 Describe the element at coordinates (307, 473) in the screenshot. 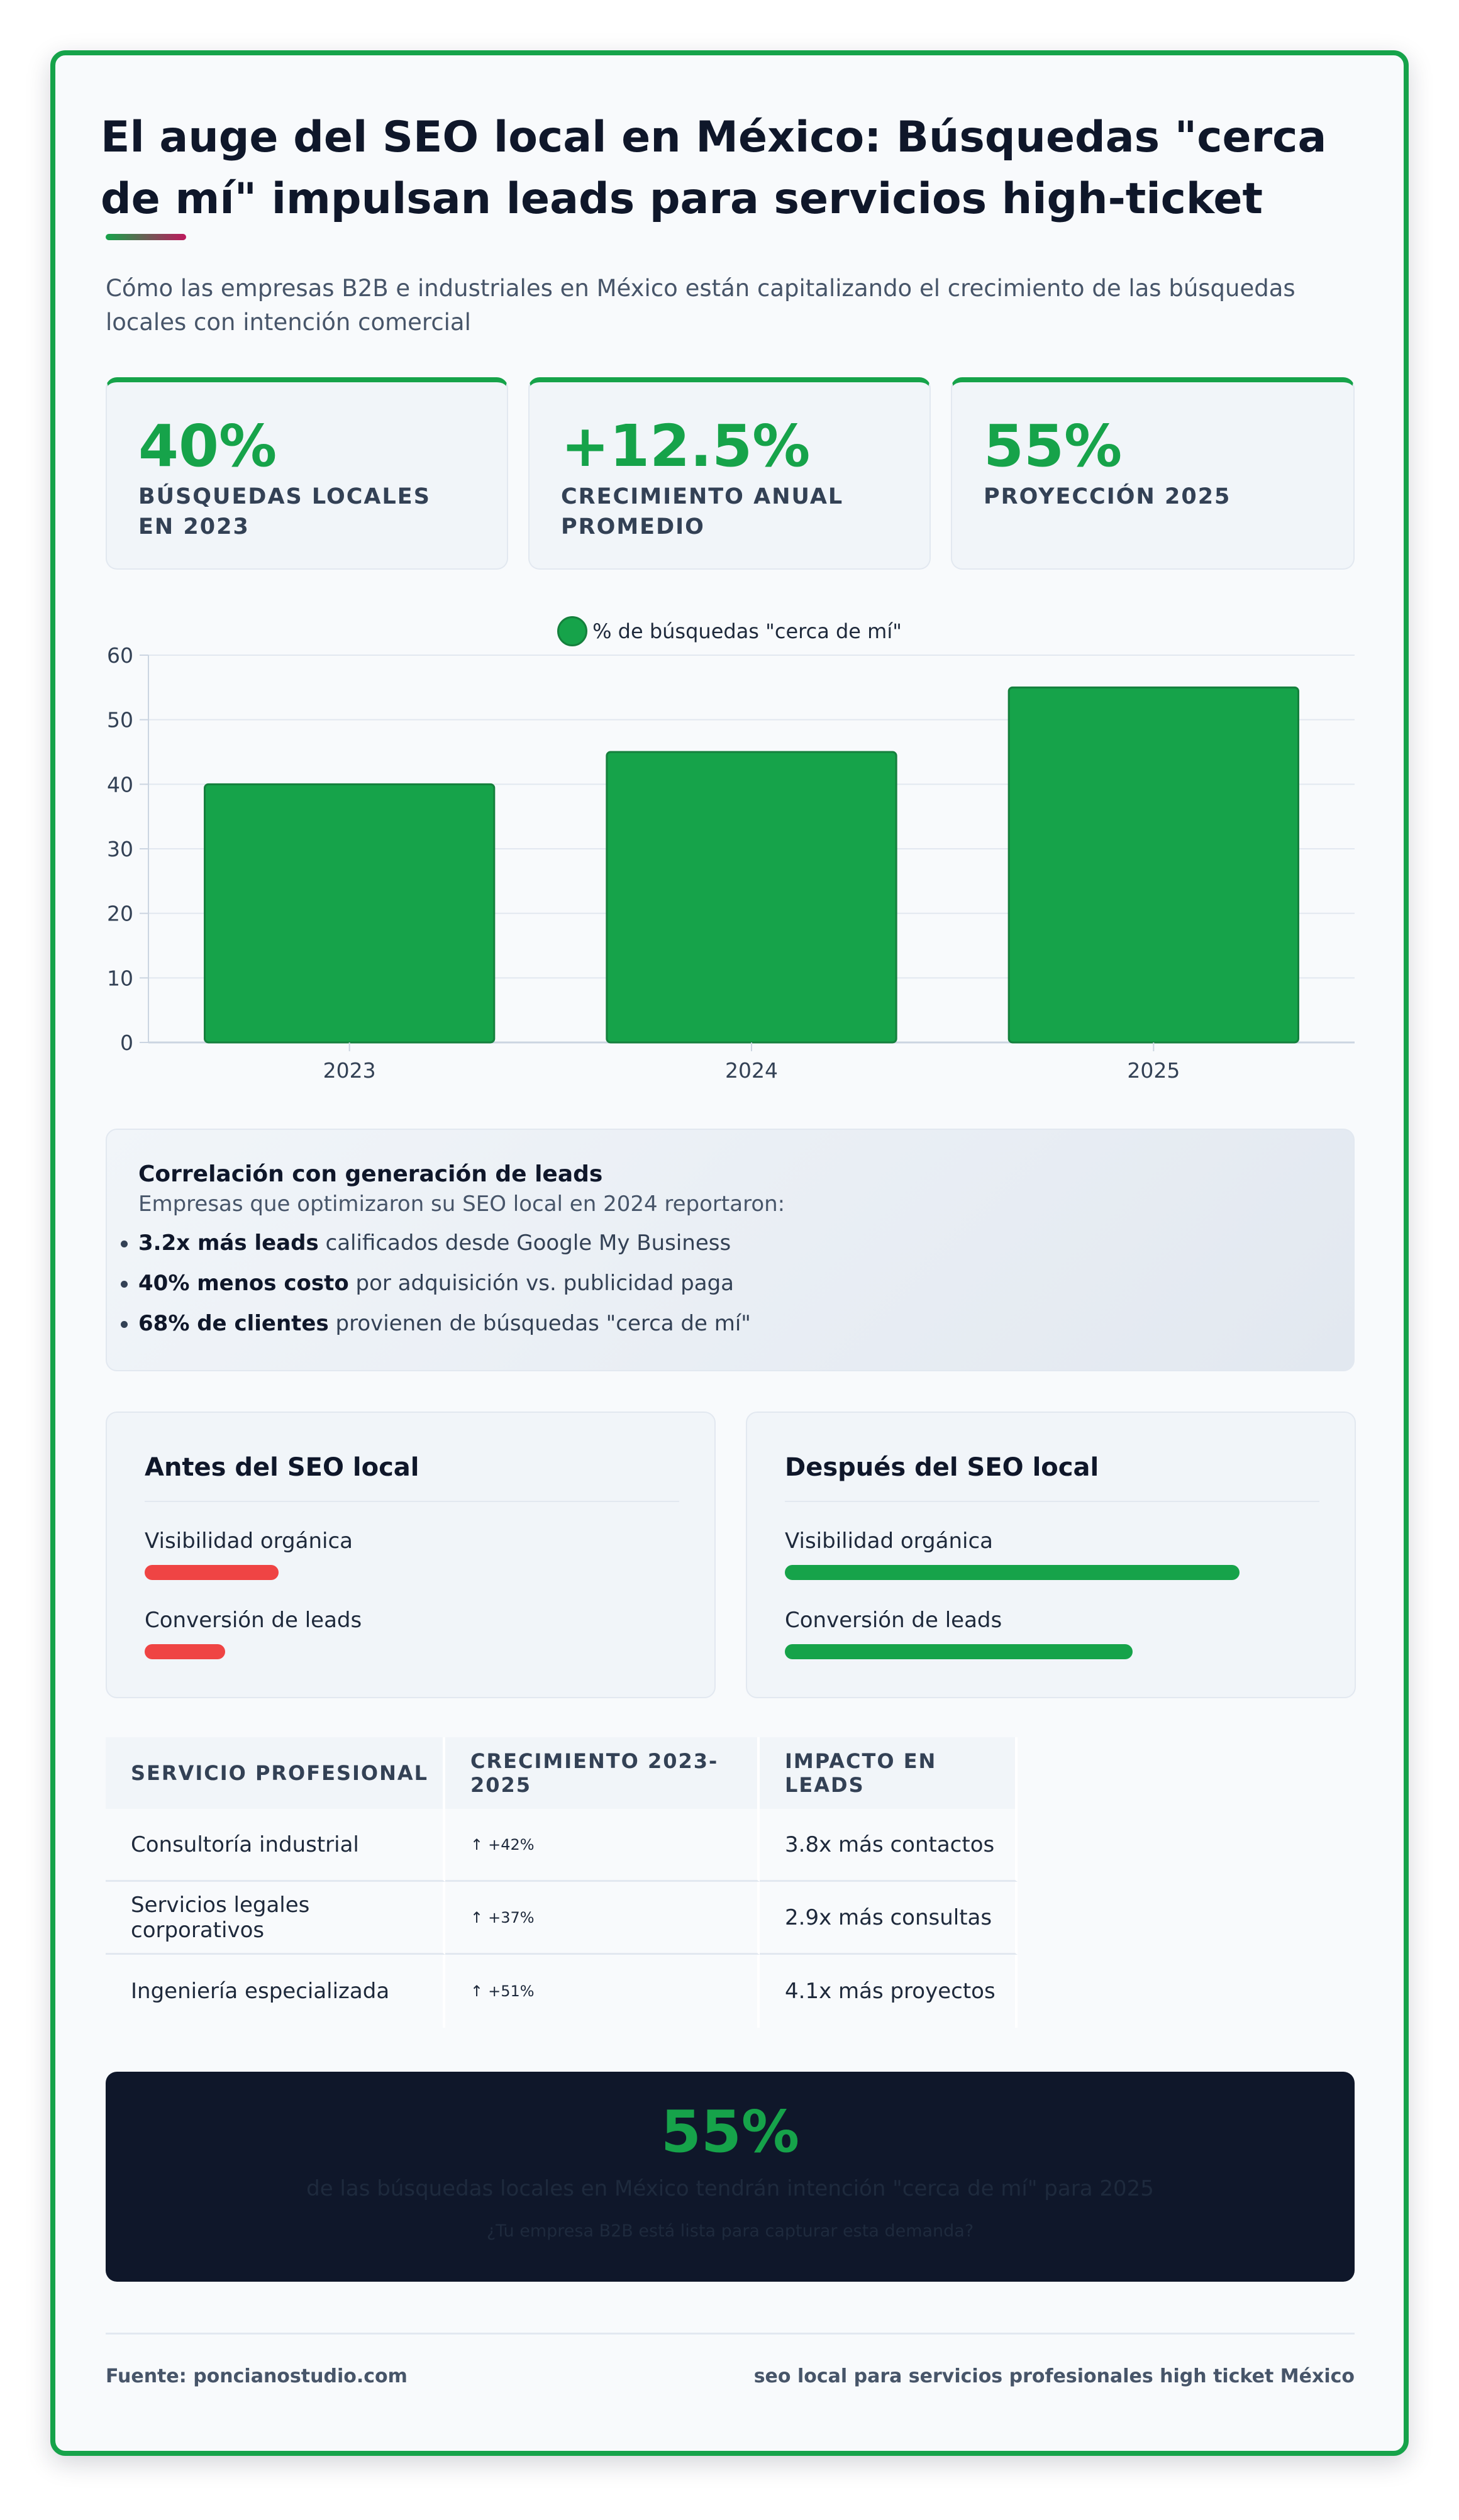

I see `stat-card-searches-2023: 40% Búsquedas locales en 2023` at that location.